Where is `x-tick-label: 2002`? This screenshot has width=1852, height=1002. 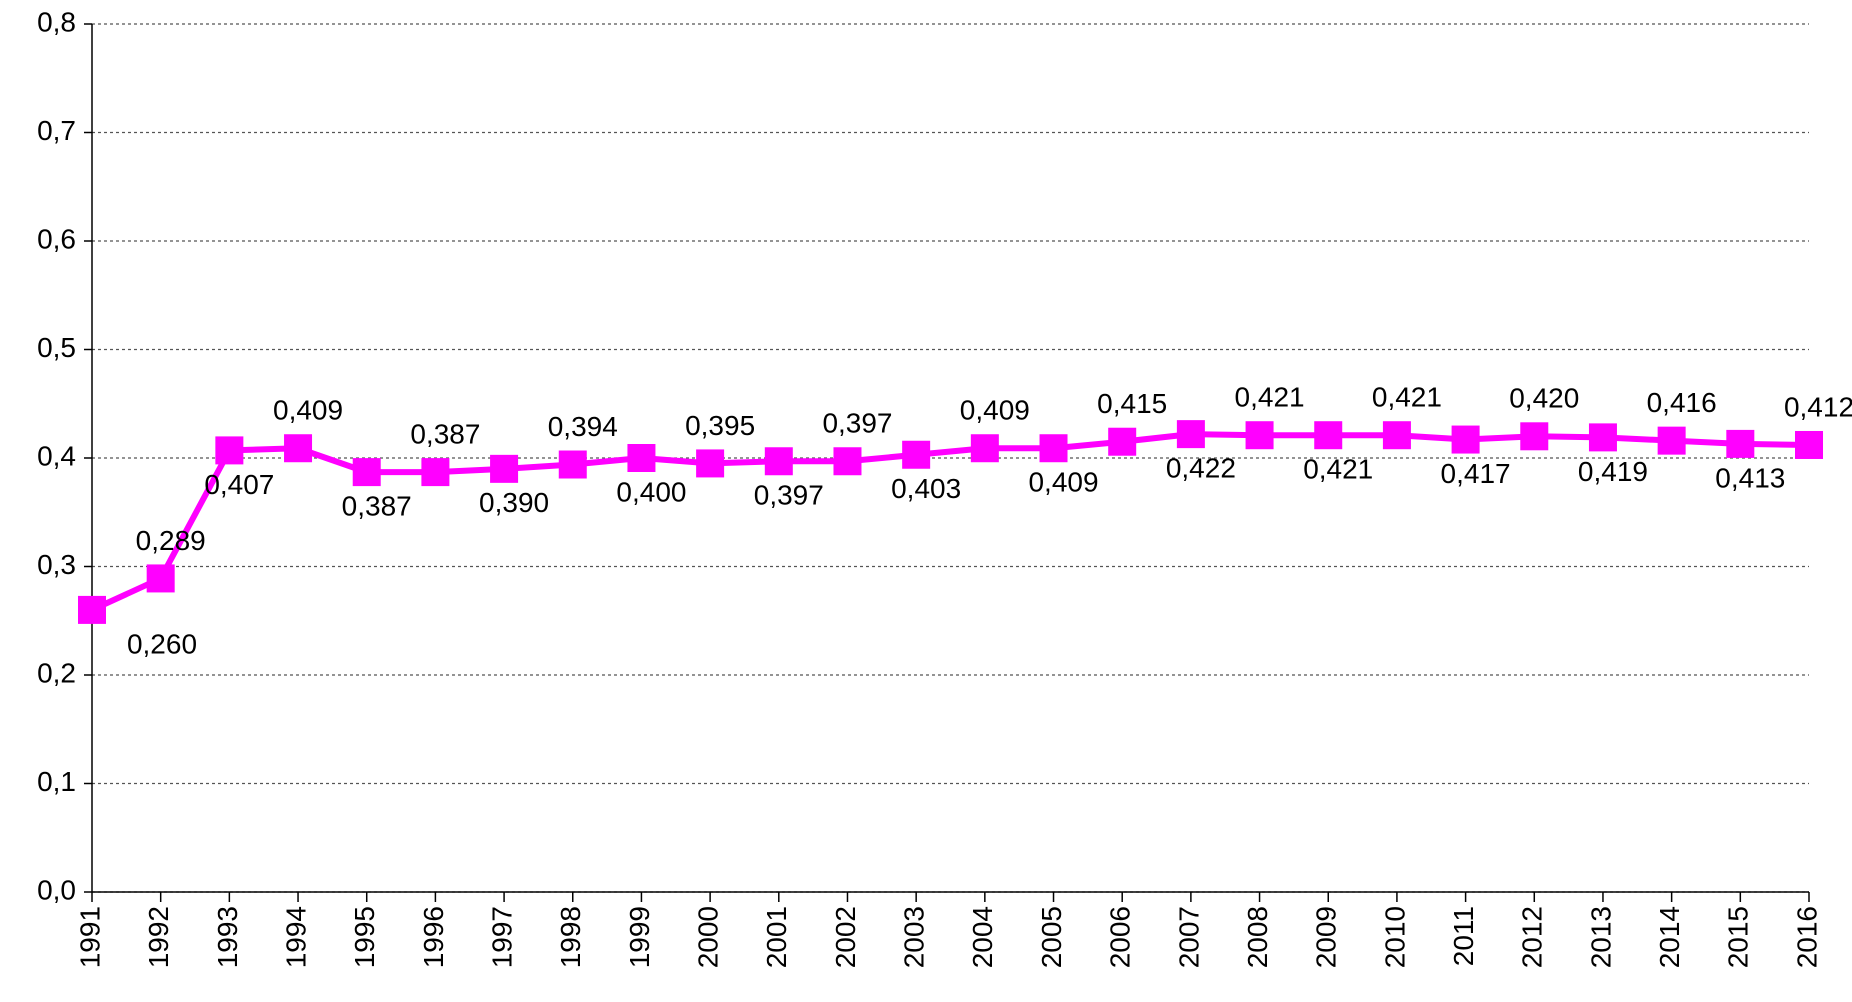 x-tick-label: 2002 is located at coordinates (845, 937).